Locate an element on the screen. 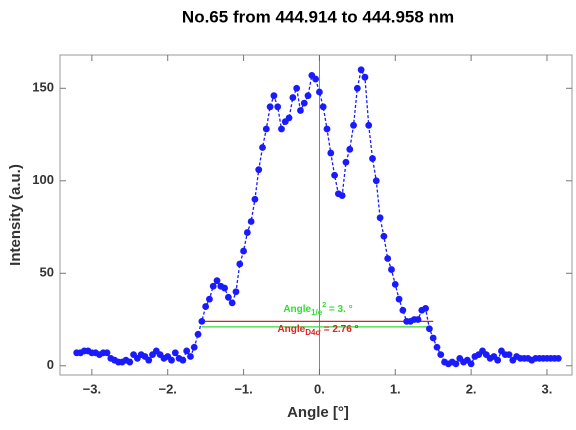 Image resolution: width=576 pixels, height=430 pixels. x-tick-label: 1. is located at coordinates (395, 388).